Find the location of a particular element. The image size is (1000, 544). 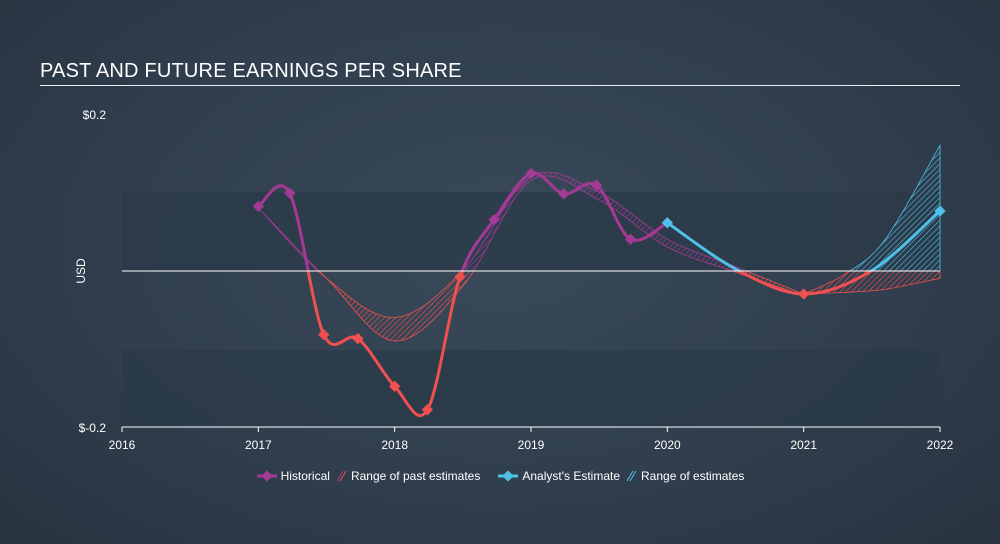

estimate-legend-icon is located at coordinates (508, 476).